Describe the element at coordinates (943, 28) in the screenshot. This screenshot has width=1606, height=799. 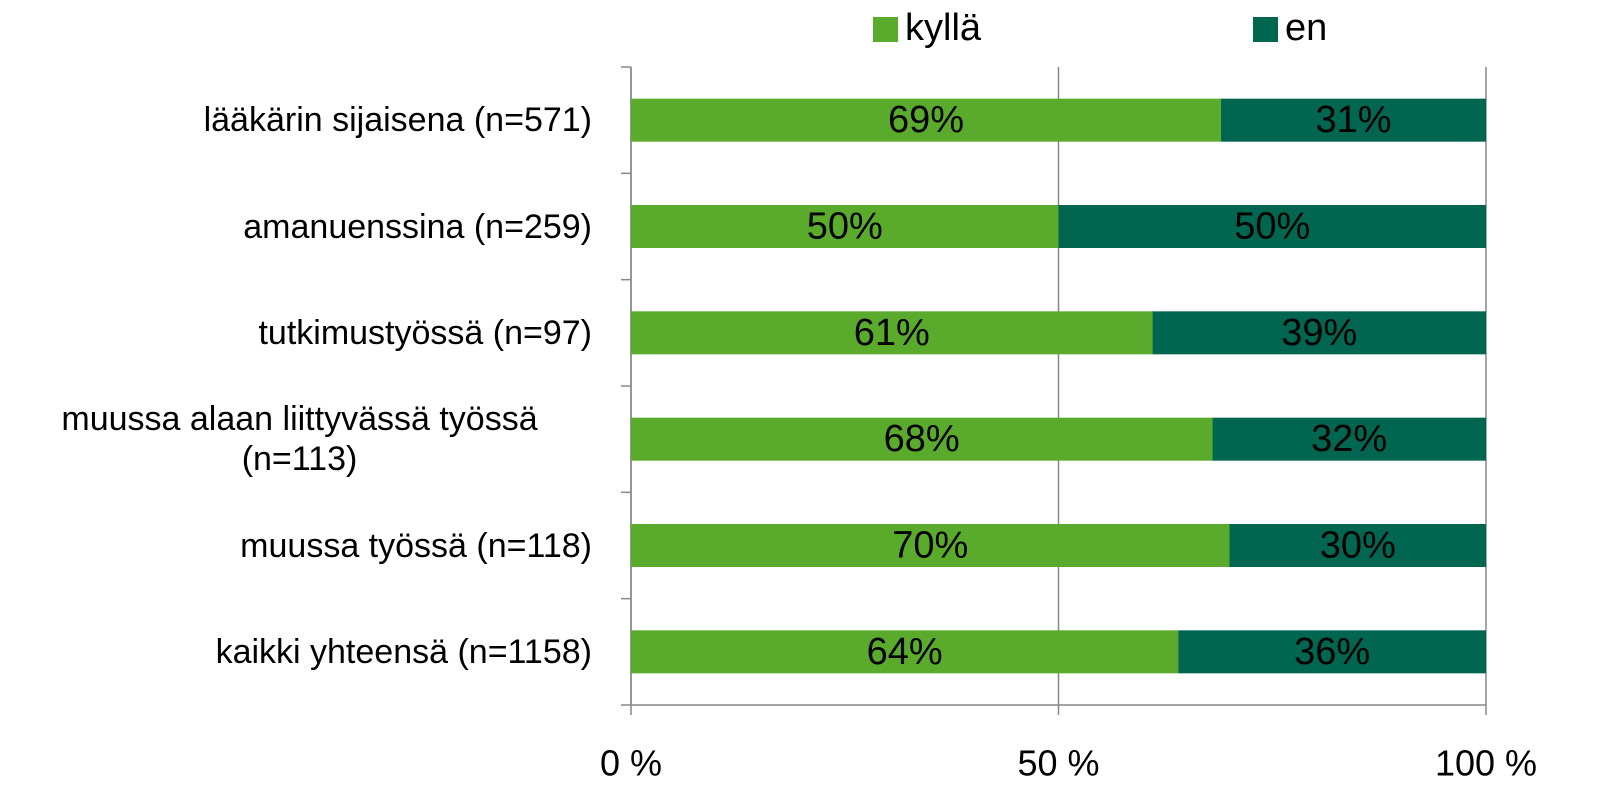
I see `legend-label: kyllä` at that location.